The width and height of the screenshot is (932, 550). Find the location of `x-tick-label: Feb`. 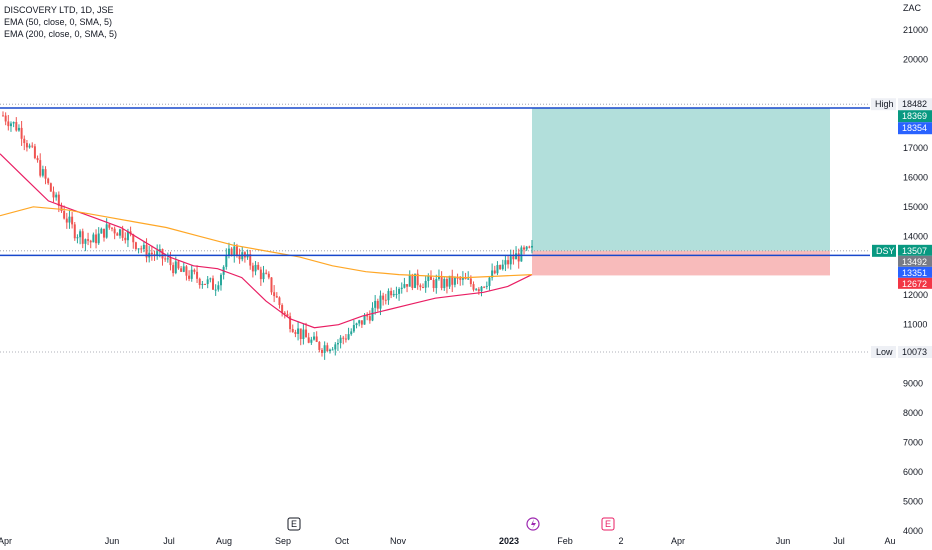

x-tick-label: Feb is located at coordinates (565, 541).